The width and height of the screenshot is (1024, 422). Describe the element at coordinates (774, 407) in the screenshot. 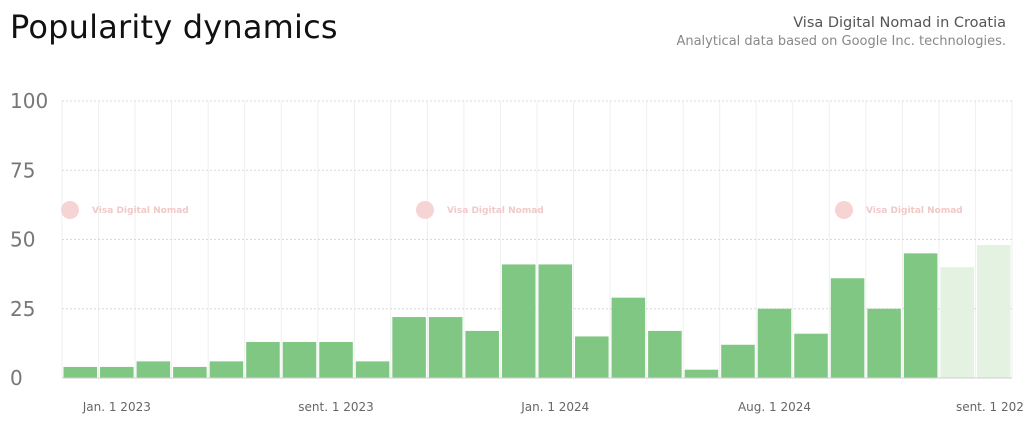

I see `x-tick-label: Aug. 1 2024` at that location.